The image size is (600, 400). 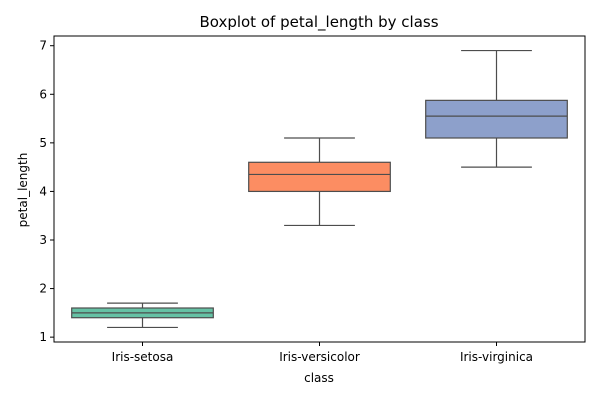 I want to click on y-axis: 1 2 3 4 5 6 7, so click(x=46, y=191).